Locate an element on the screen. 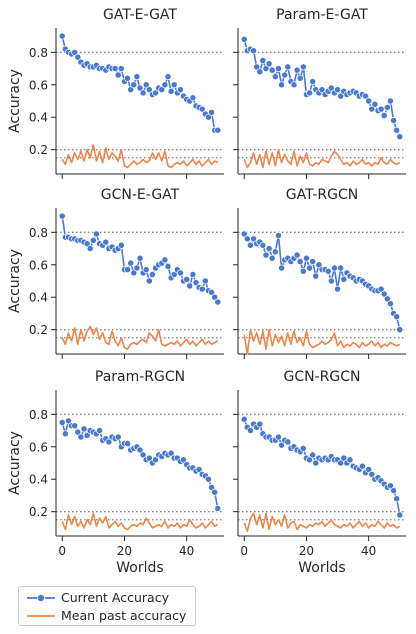 This screenshot has height=634, width=416. panel-title: Param-E-GAT is located at coordinates (322, 15).